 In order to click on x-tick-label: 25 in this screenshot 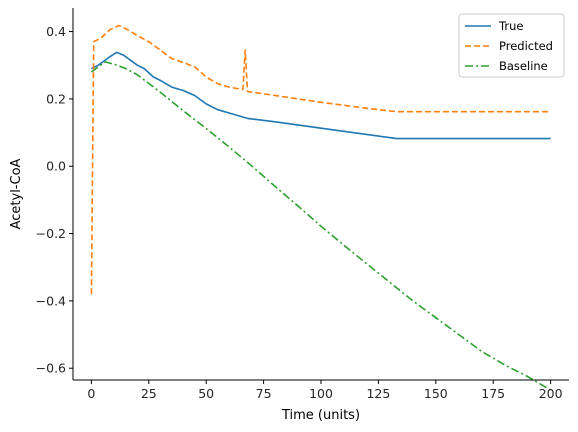, I will do `click(149, 393)`.